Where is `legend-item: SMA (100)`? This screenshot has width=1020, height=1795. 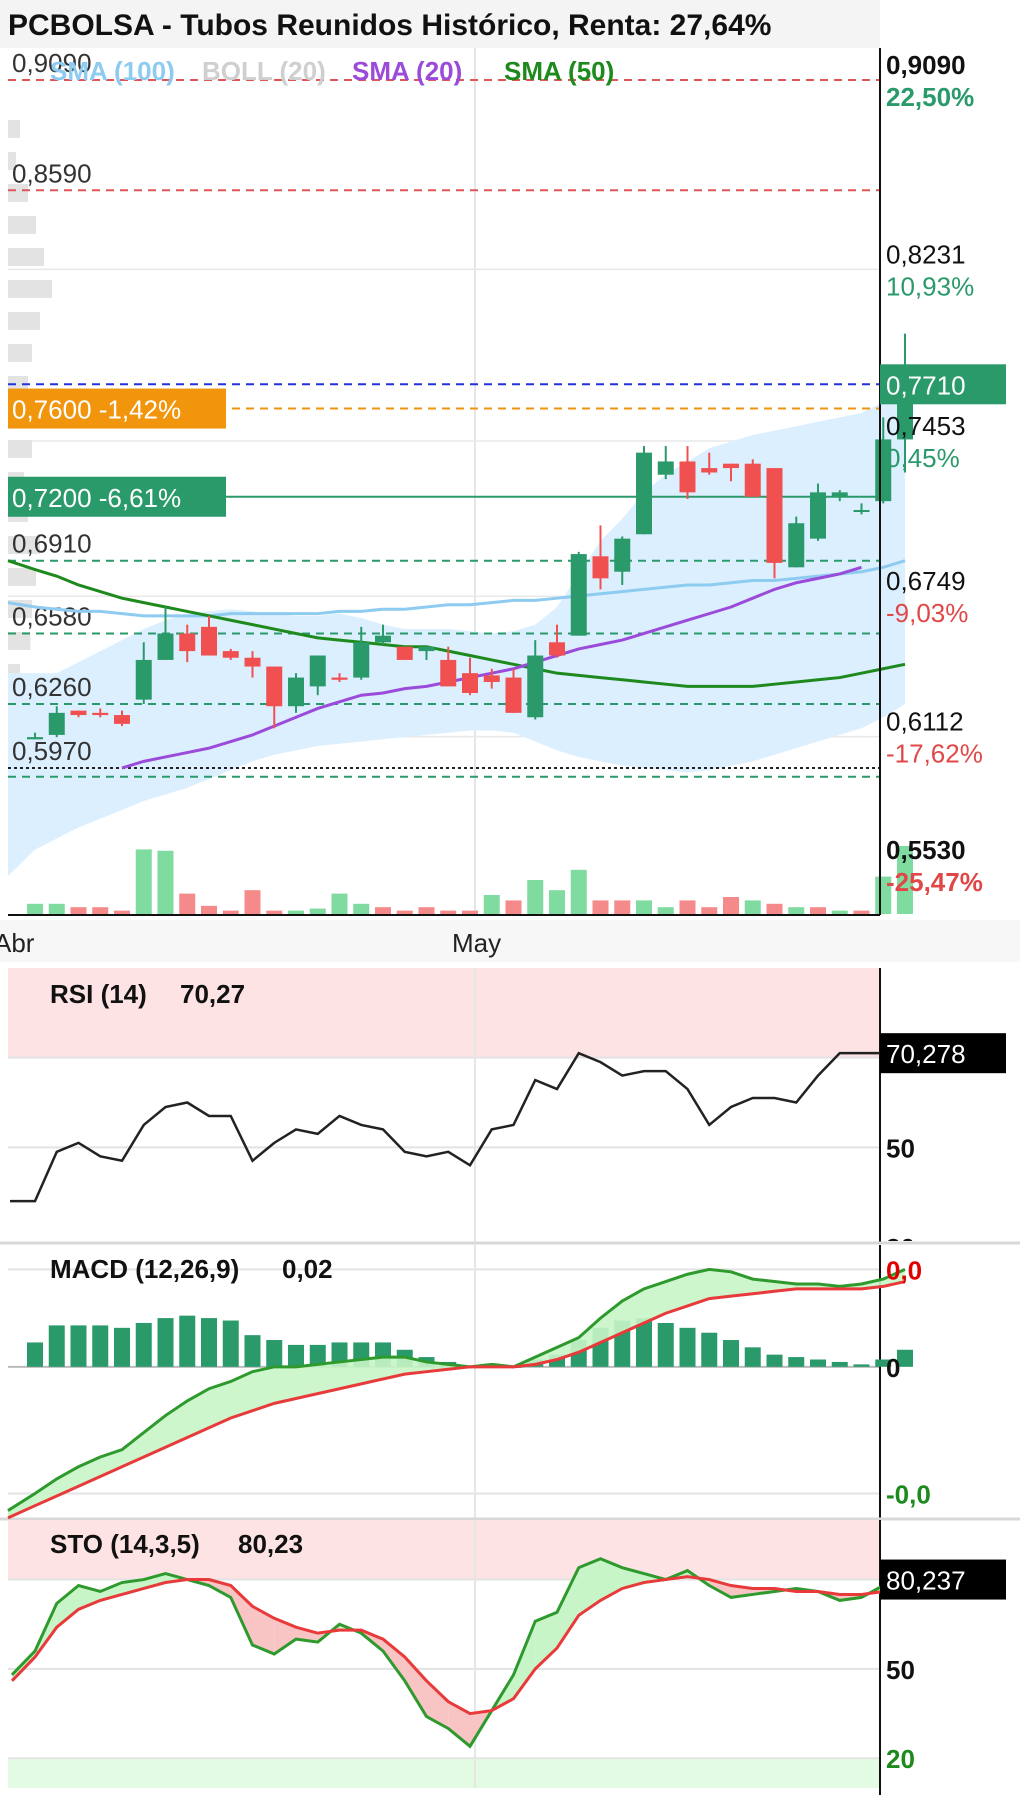
legend-item: SMA (100) is located at coordinates (112, 71).